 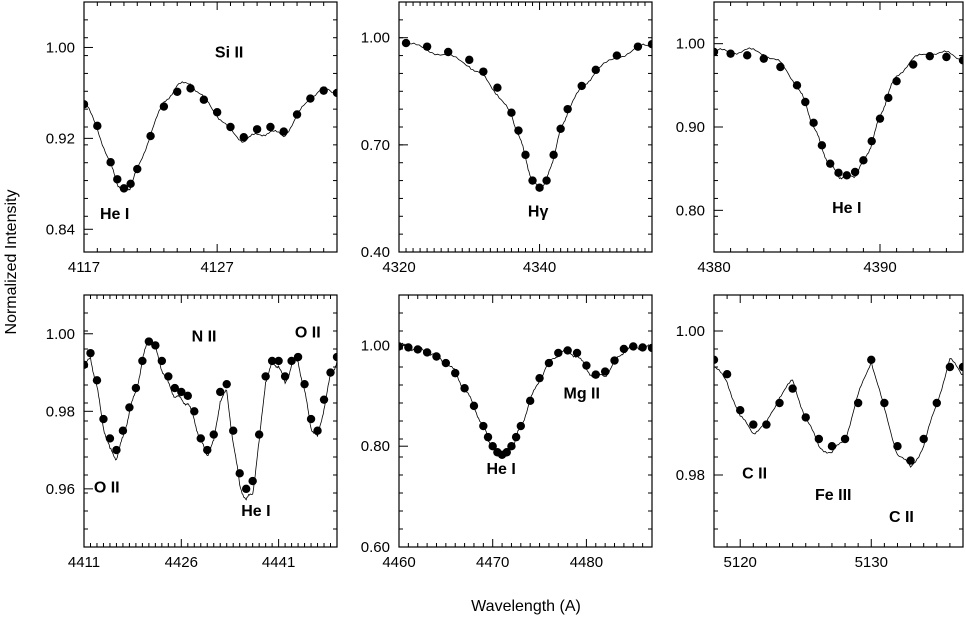 I want to click on y-tick-label: 0.96, so click(x=60, y=489).